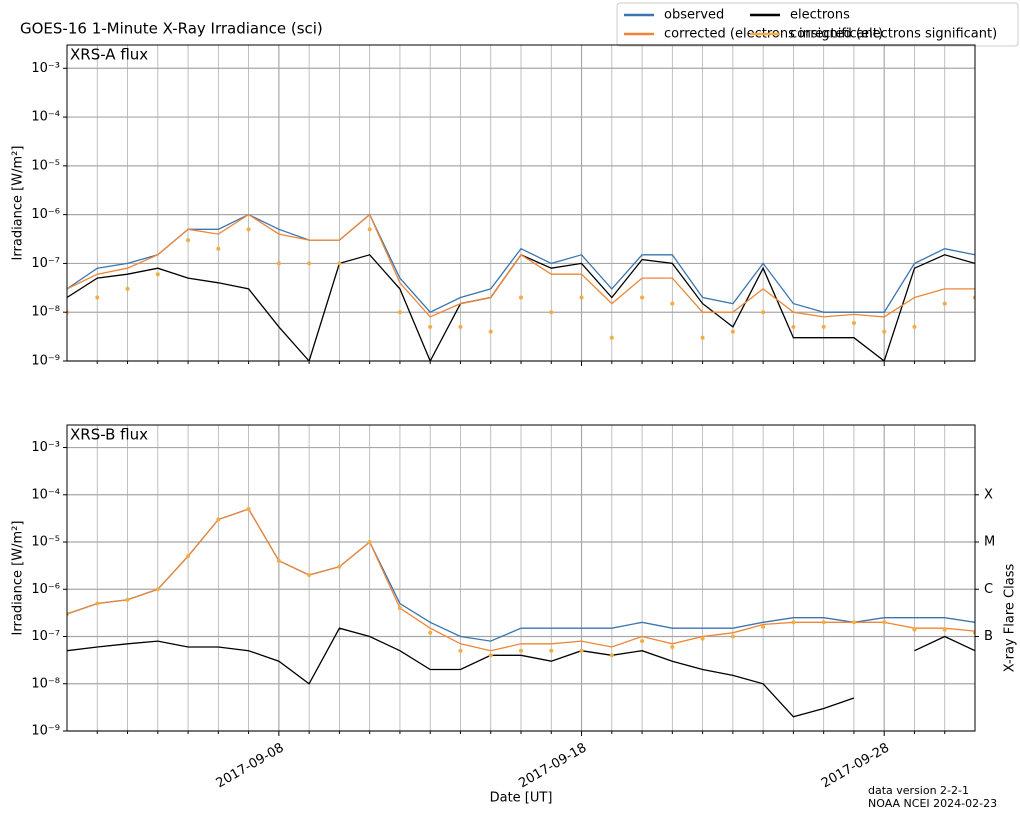 Image resolution: width=1020 pixels, height=815 pixels. What do you see at coordinates (250, 766) in the screenshot?
I see `x-tick-label: 2017-09-08` at bounding box center [250, 766].